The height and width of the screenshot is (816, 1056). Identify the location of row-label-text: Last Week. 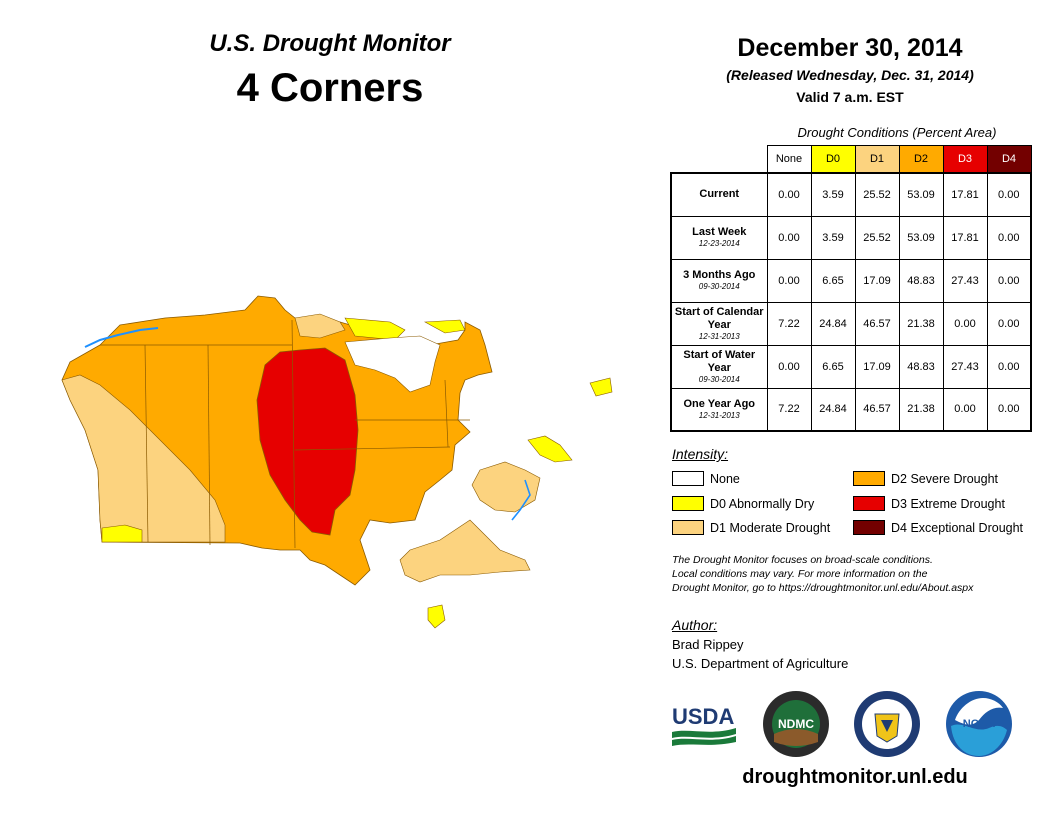
(719, 232).